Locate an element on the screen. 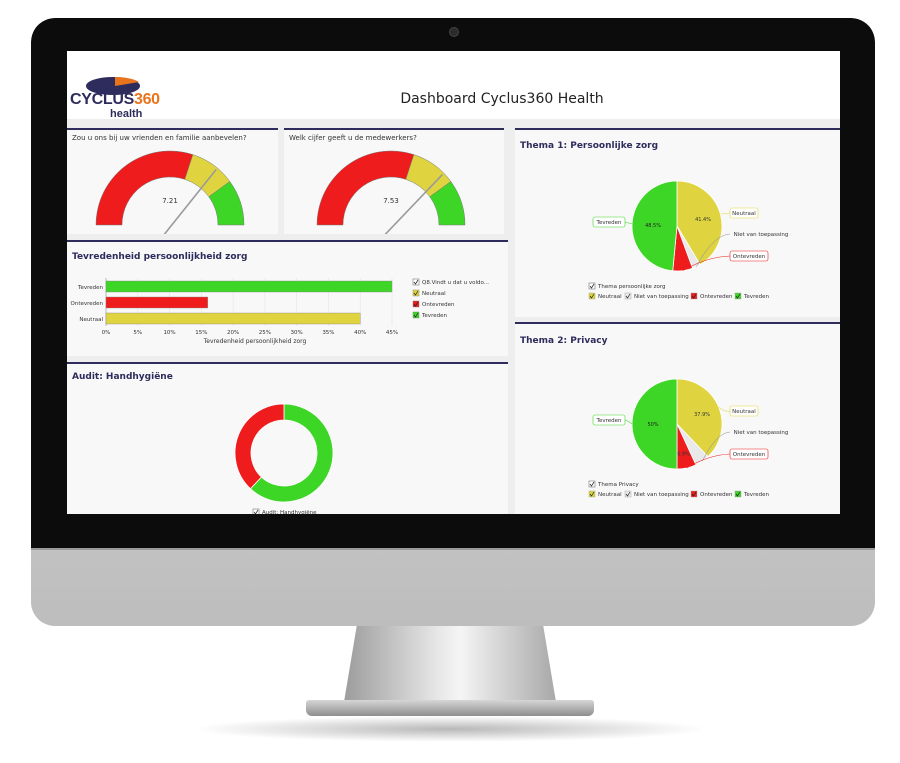  bar-tick-label: 35% is located at coordinates (328, 333).